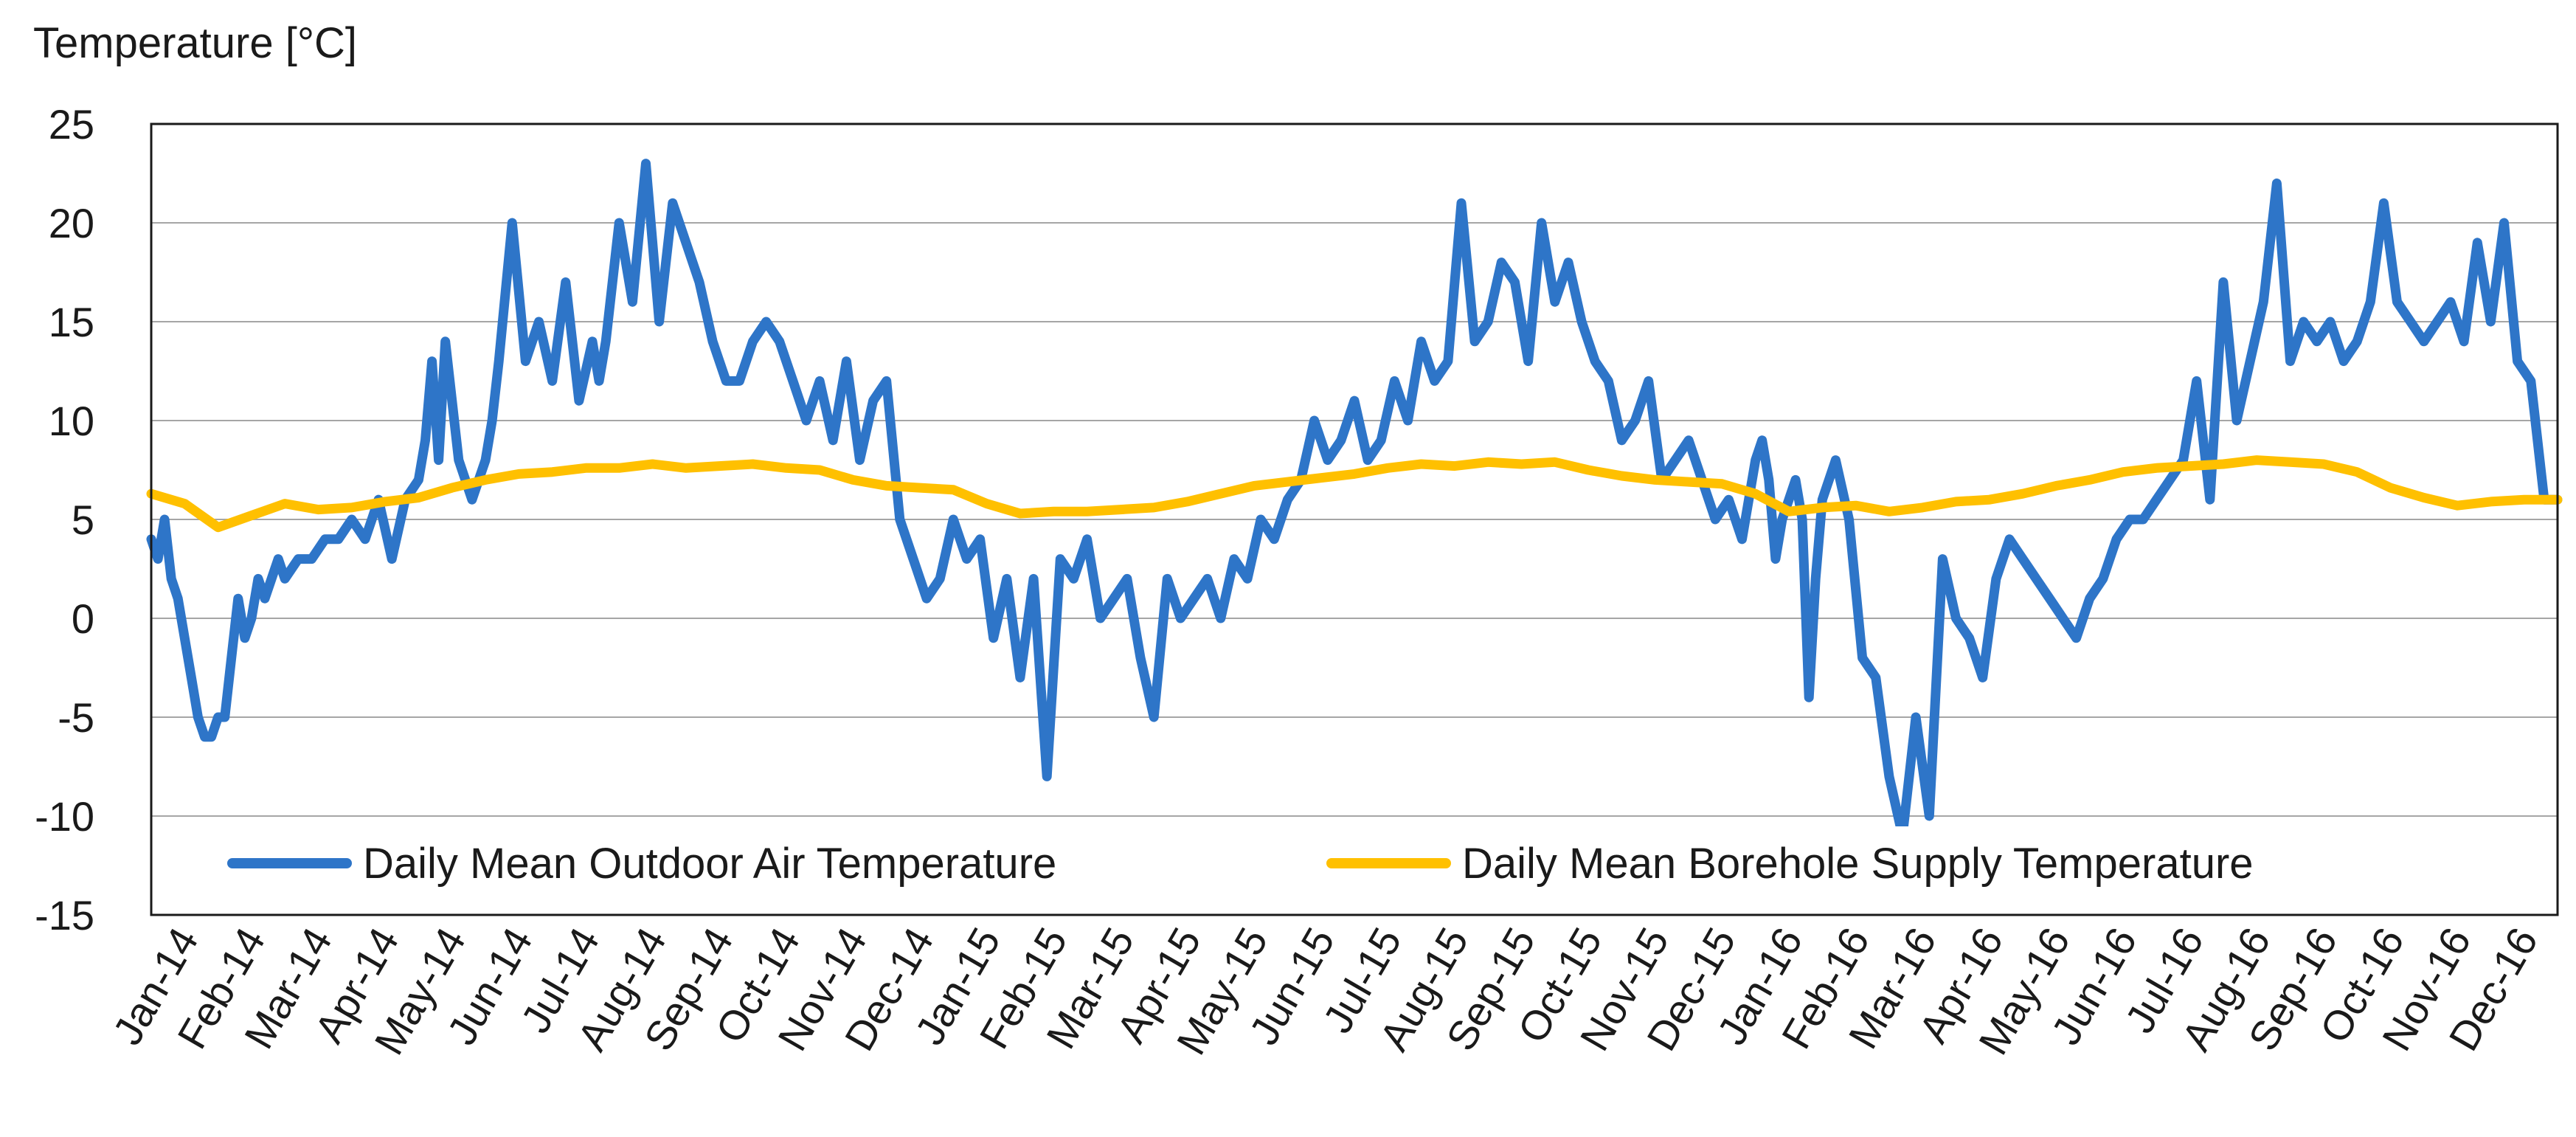  Describe the element at coordinates (72, 124) in the screenshot. I see `y-tick-label: 25` at that location.